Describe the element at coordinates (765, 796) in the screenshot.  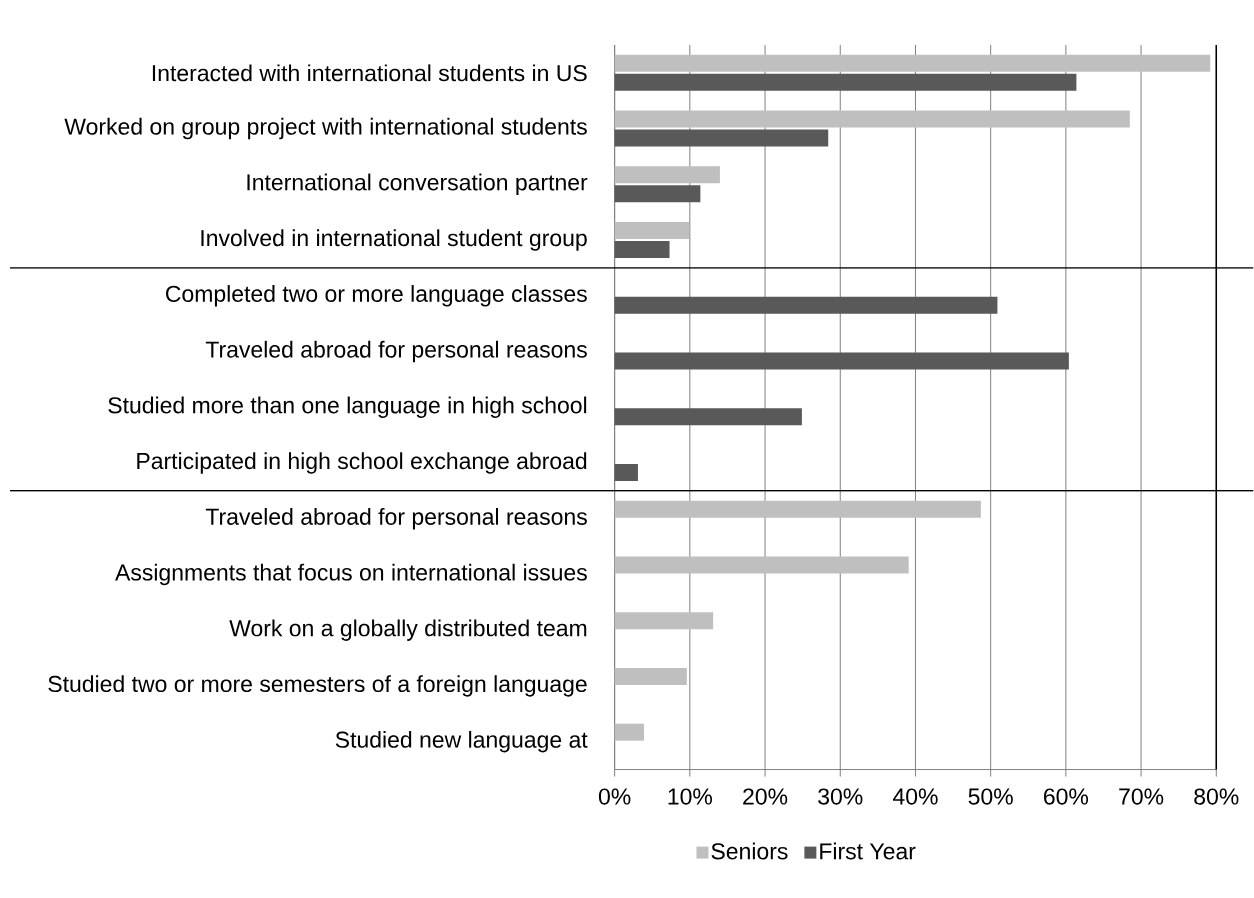
I see `x-tick-label: 20%` at that location.